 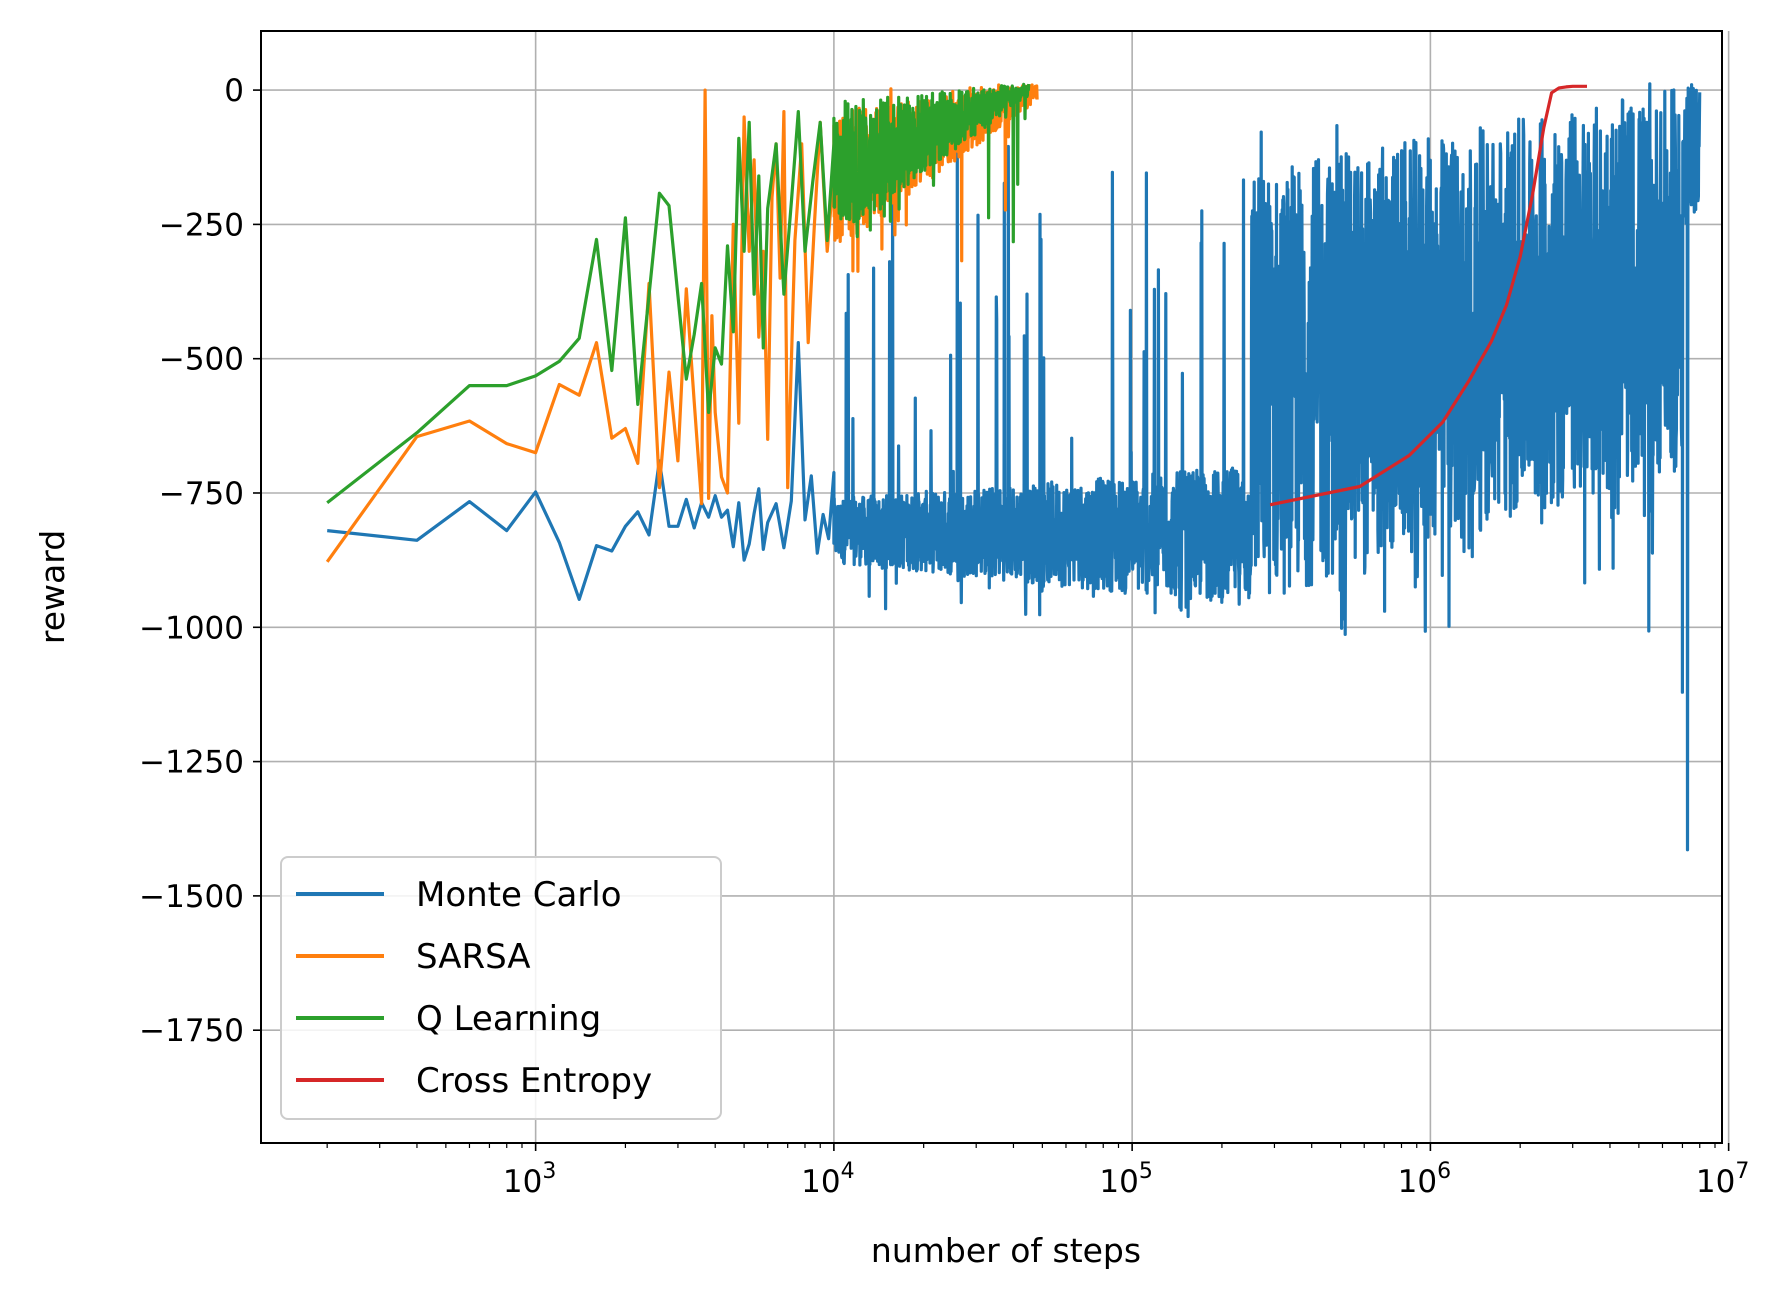 I want to click on x-axis-label: number of steps, so click(x=1006, y=1250).